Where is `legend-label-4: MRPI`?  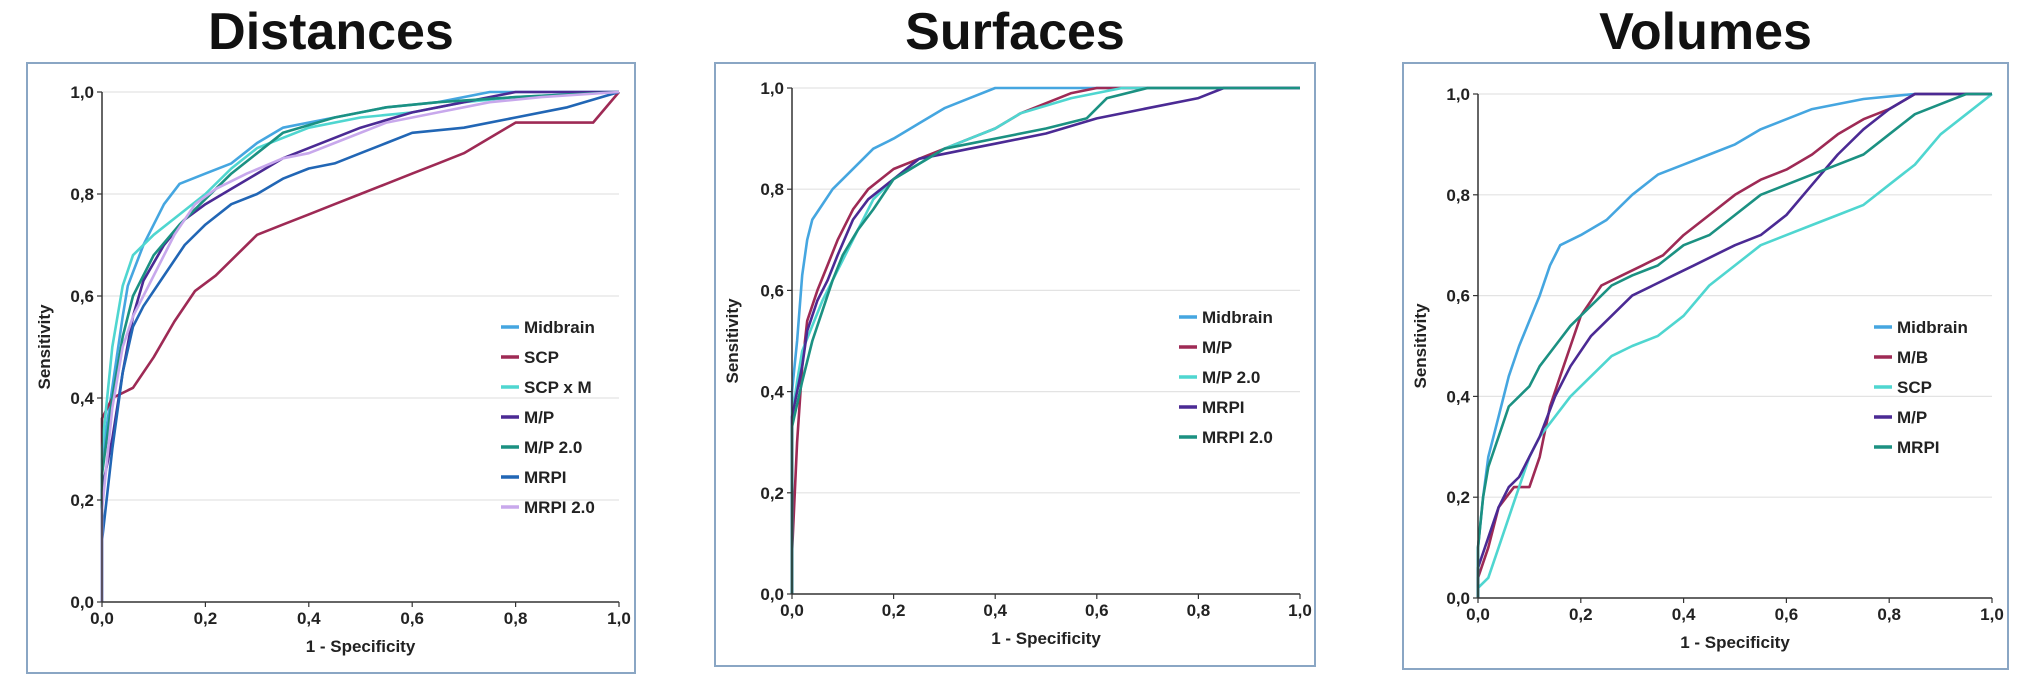
legend-label-4: MRPI is located at coordinates (1918, 447).